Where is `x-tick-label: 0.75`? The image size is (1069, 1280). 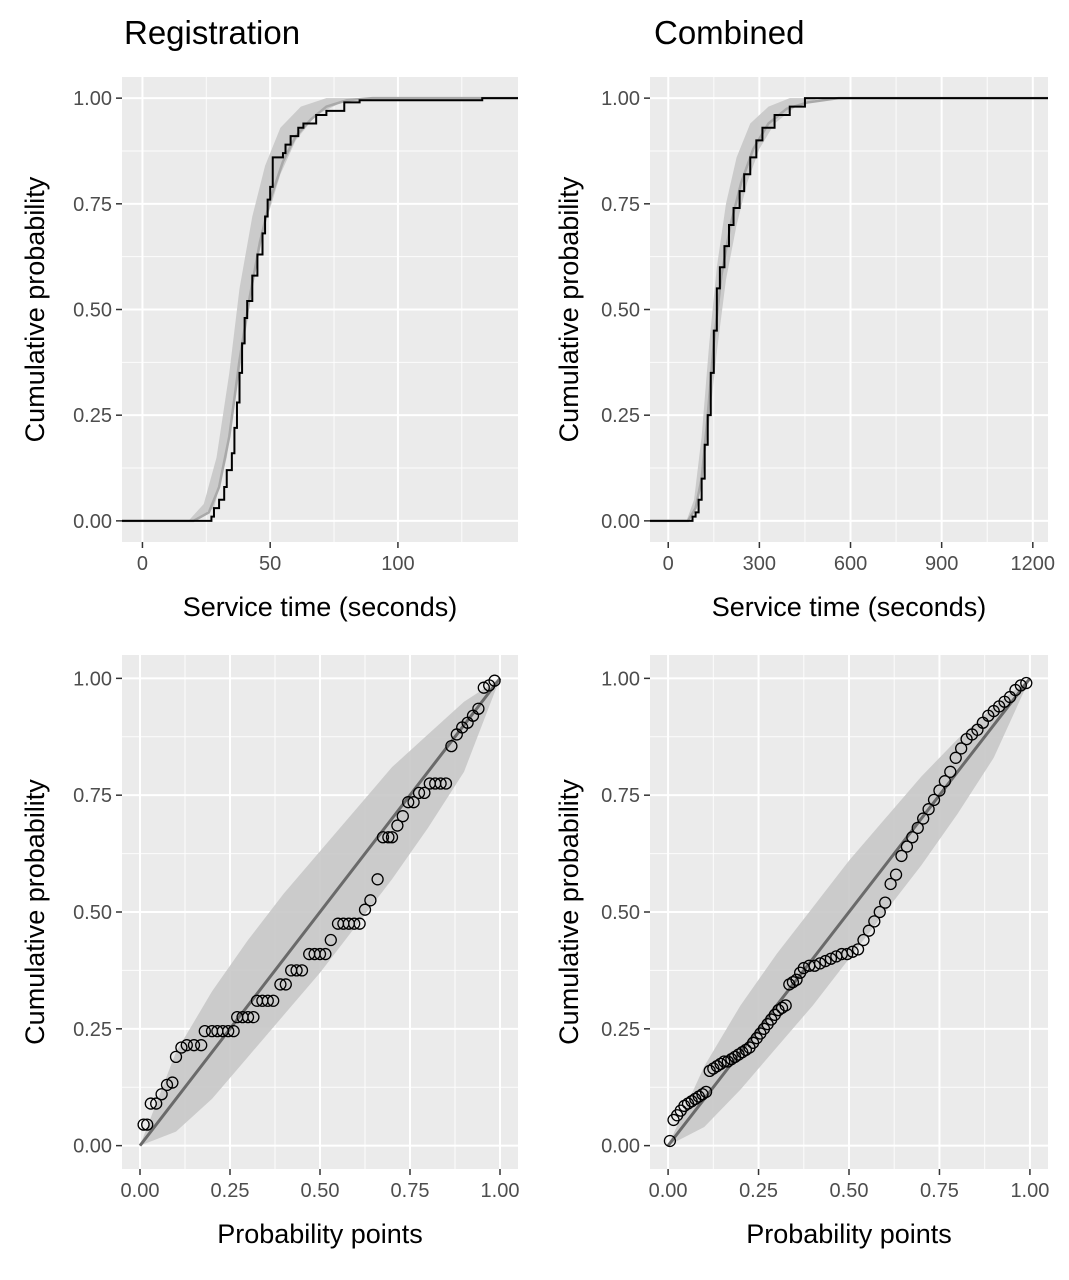 x-tick-label: 0.75 is located at coordinates (410, 1191).